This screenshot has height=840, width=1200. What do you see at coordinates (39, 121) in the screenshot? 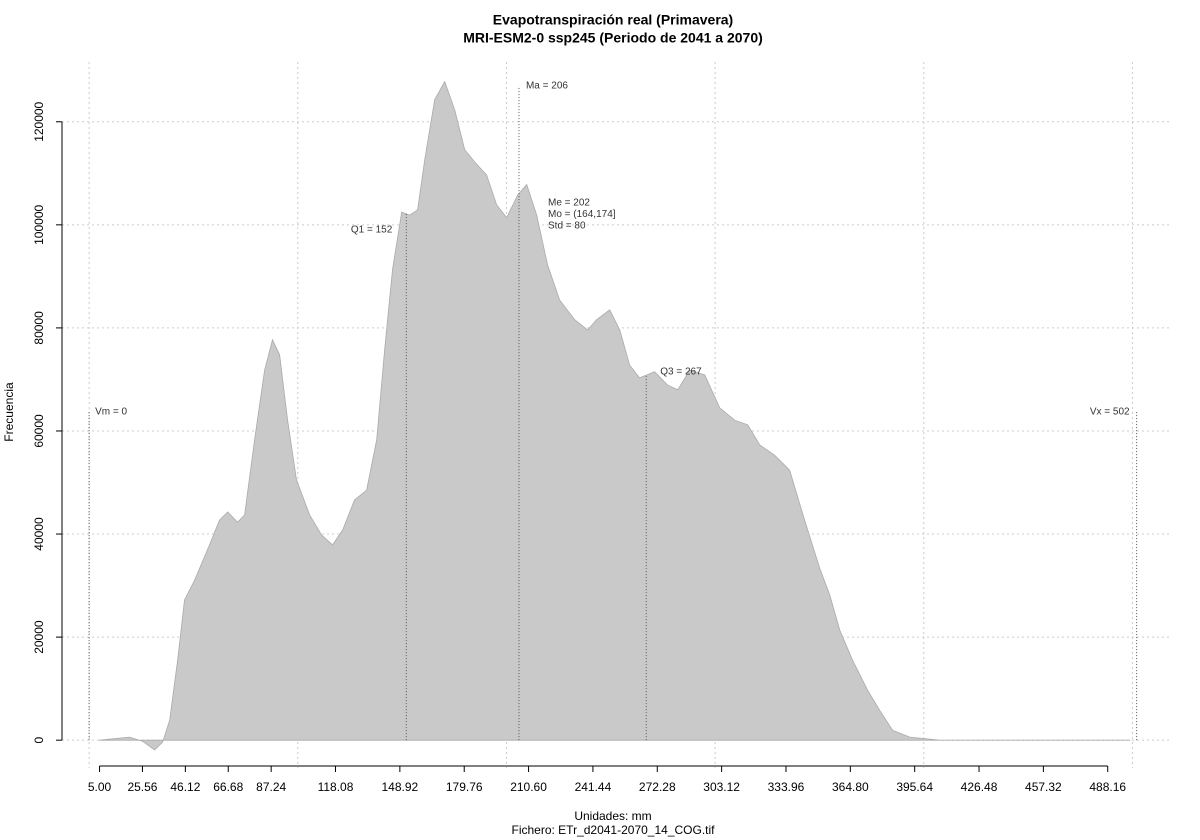
I see `y-tick-label: 120000` at bounding box center [39, 121].